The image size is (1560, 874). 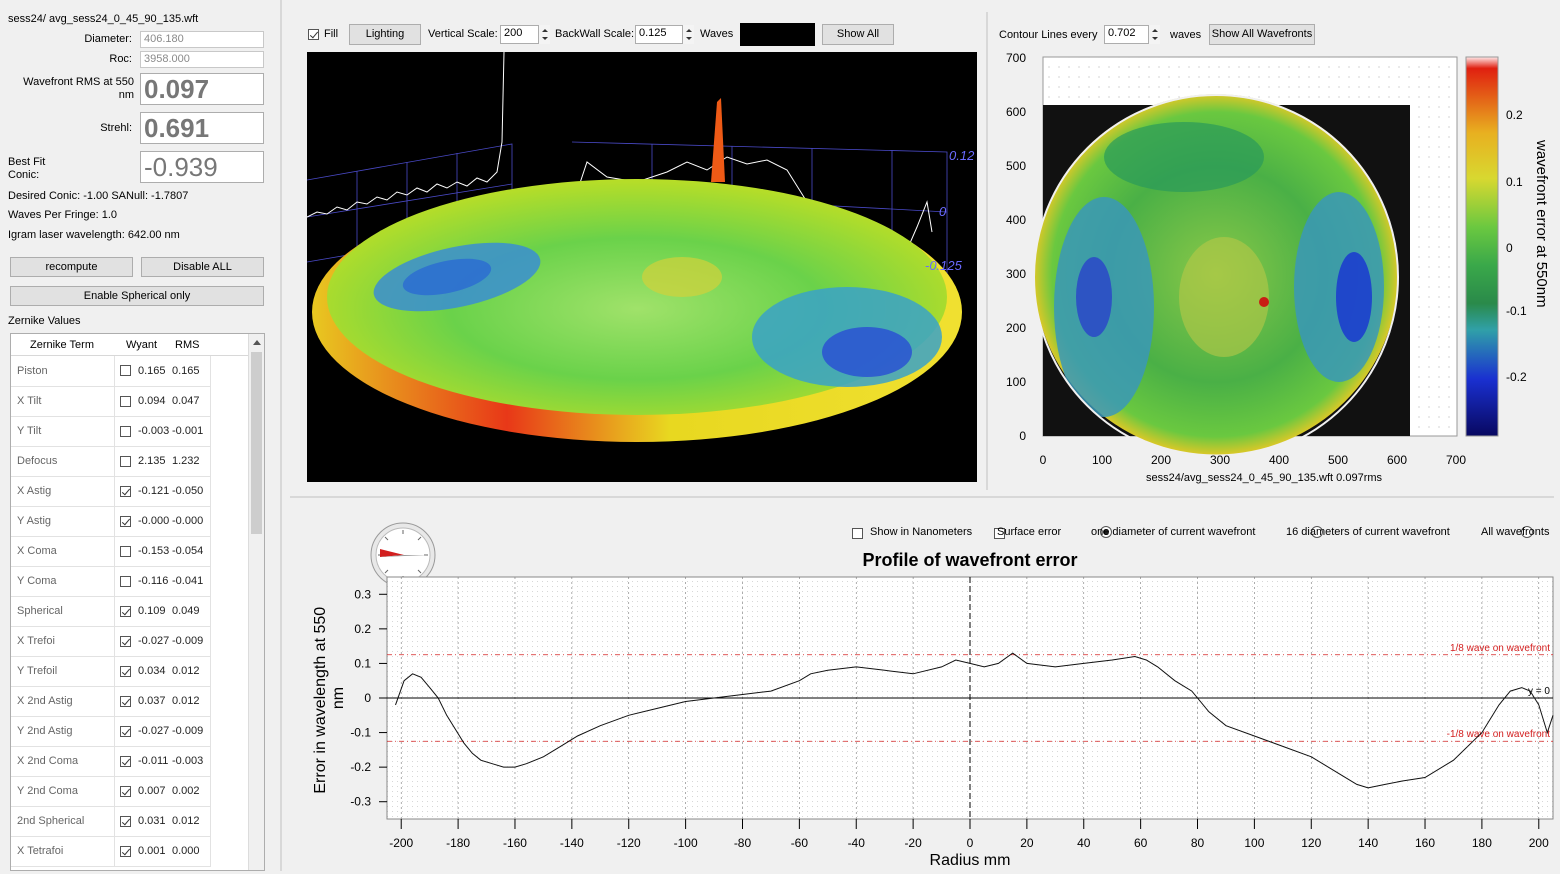 What do you see at coordinates (94, 235) in the screenshot?
I see `laser-wavelength-text: Igram laser wavelength: 642.00 nm` at bounding box center [94, 235].